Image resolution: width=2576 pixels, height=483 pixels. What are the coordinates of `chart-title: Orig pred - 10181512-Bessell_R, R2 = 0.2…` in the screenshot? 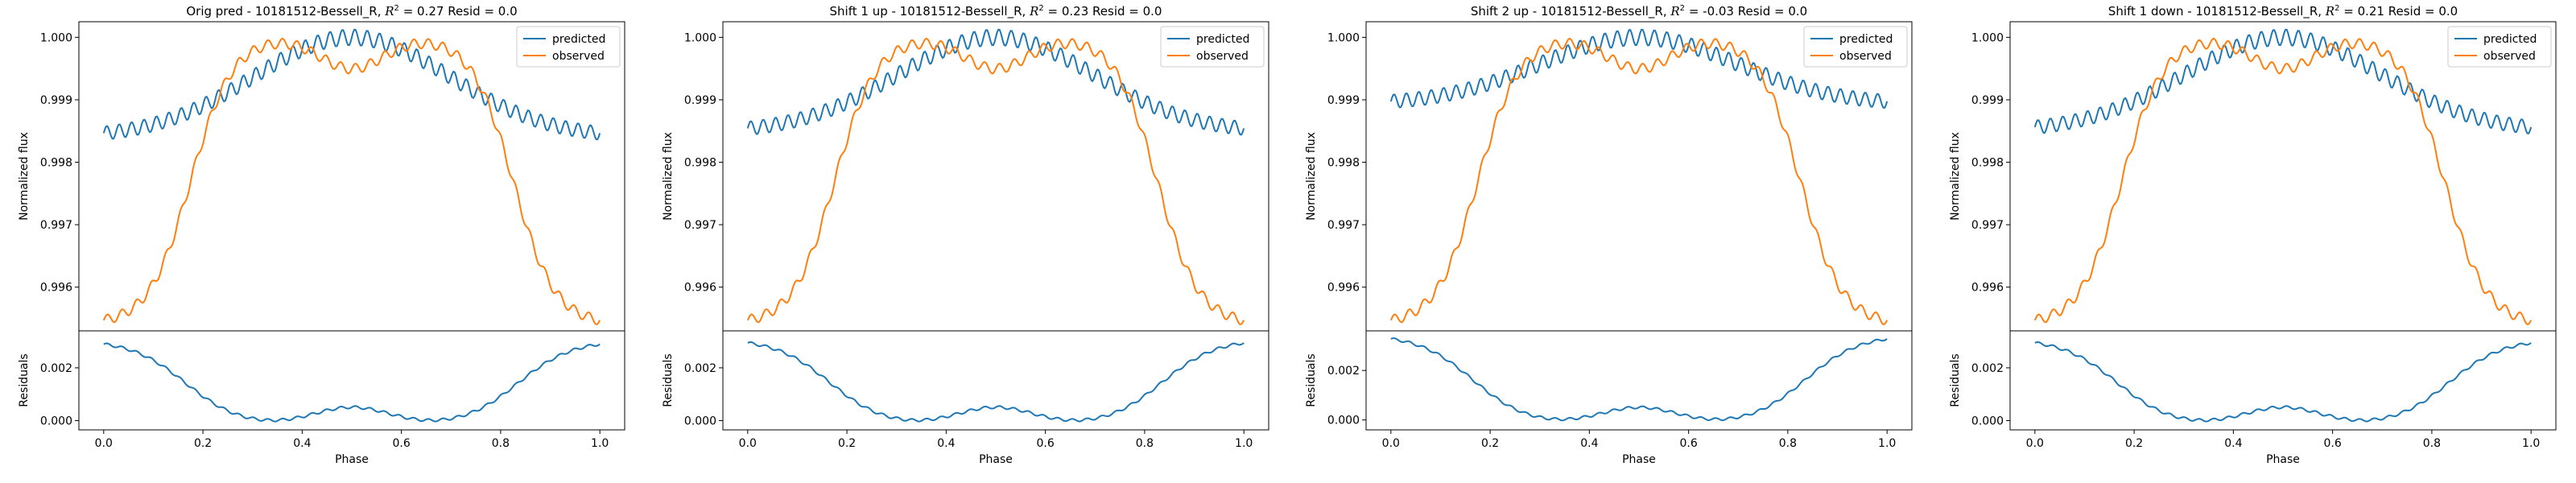 It's located at (351, 11).